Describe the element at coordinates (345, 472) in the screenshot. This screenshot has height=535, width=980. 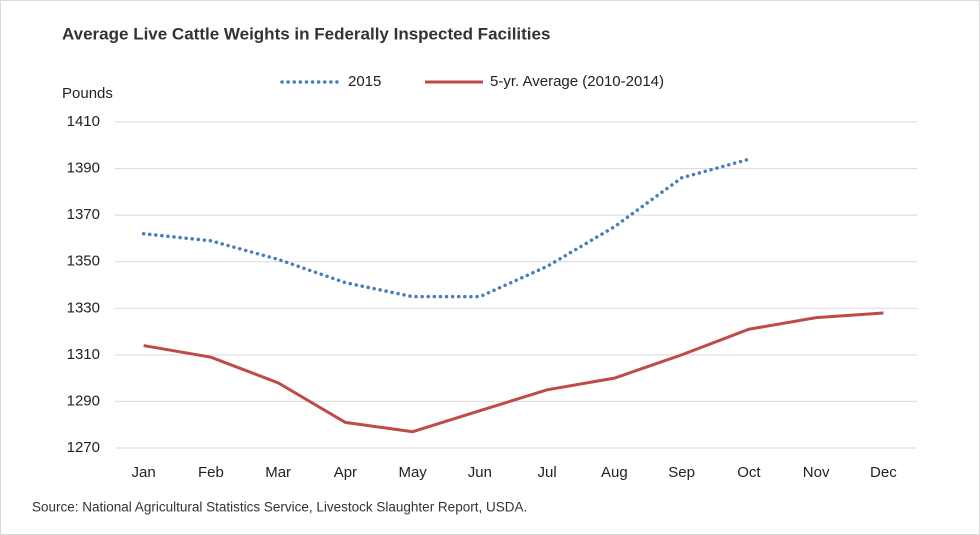
I see `x-tick-label: Apr` at that location.